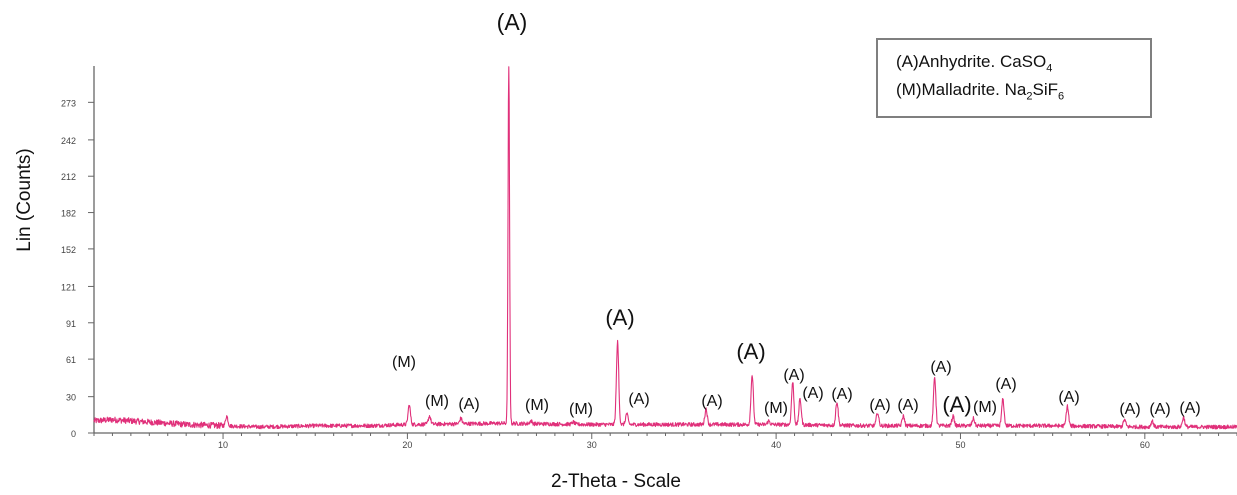 The image size is (1237, 495). I want to click on y-tick-label: 61, so click(71, 360).